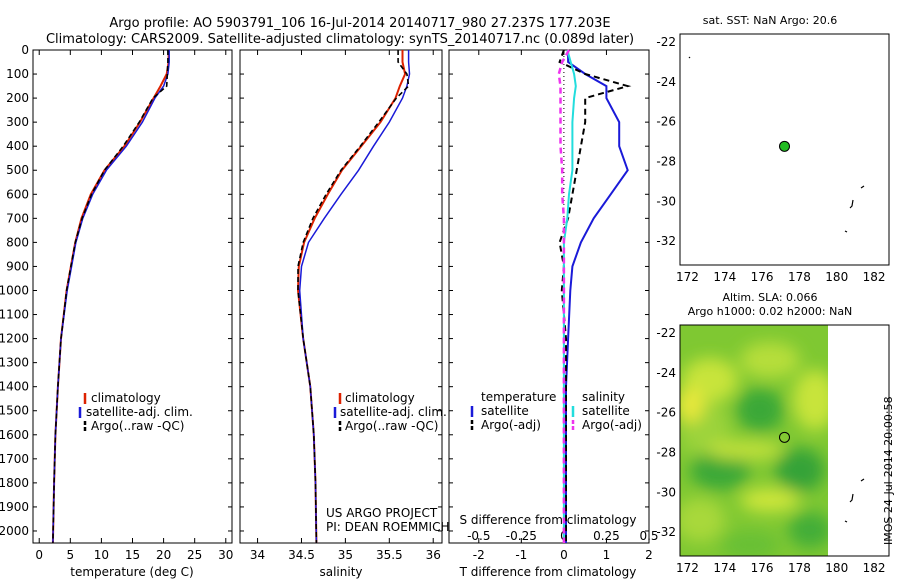 The image size is (900, 580). I want to click on sla-map-axes: 172 174 176 178 180 182 -22 -24 -26 -28 -30 -32, so click(772, 450).